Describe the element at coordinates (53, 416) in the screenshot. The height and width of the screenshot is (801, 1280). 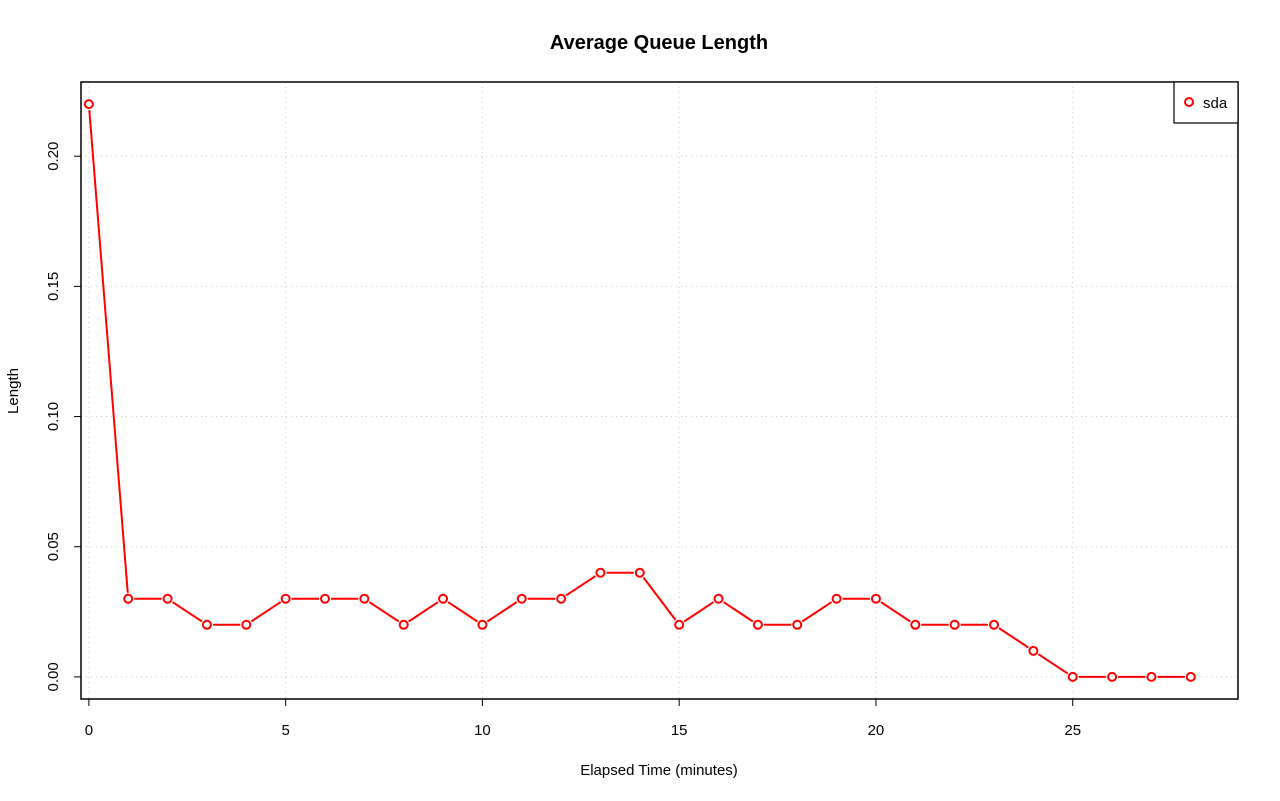
I see `y-tick-label: 0.10` at that location.